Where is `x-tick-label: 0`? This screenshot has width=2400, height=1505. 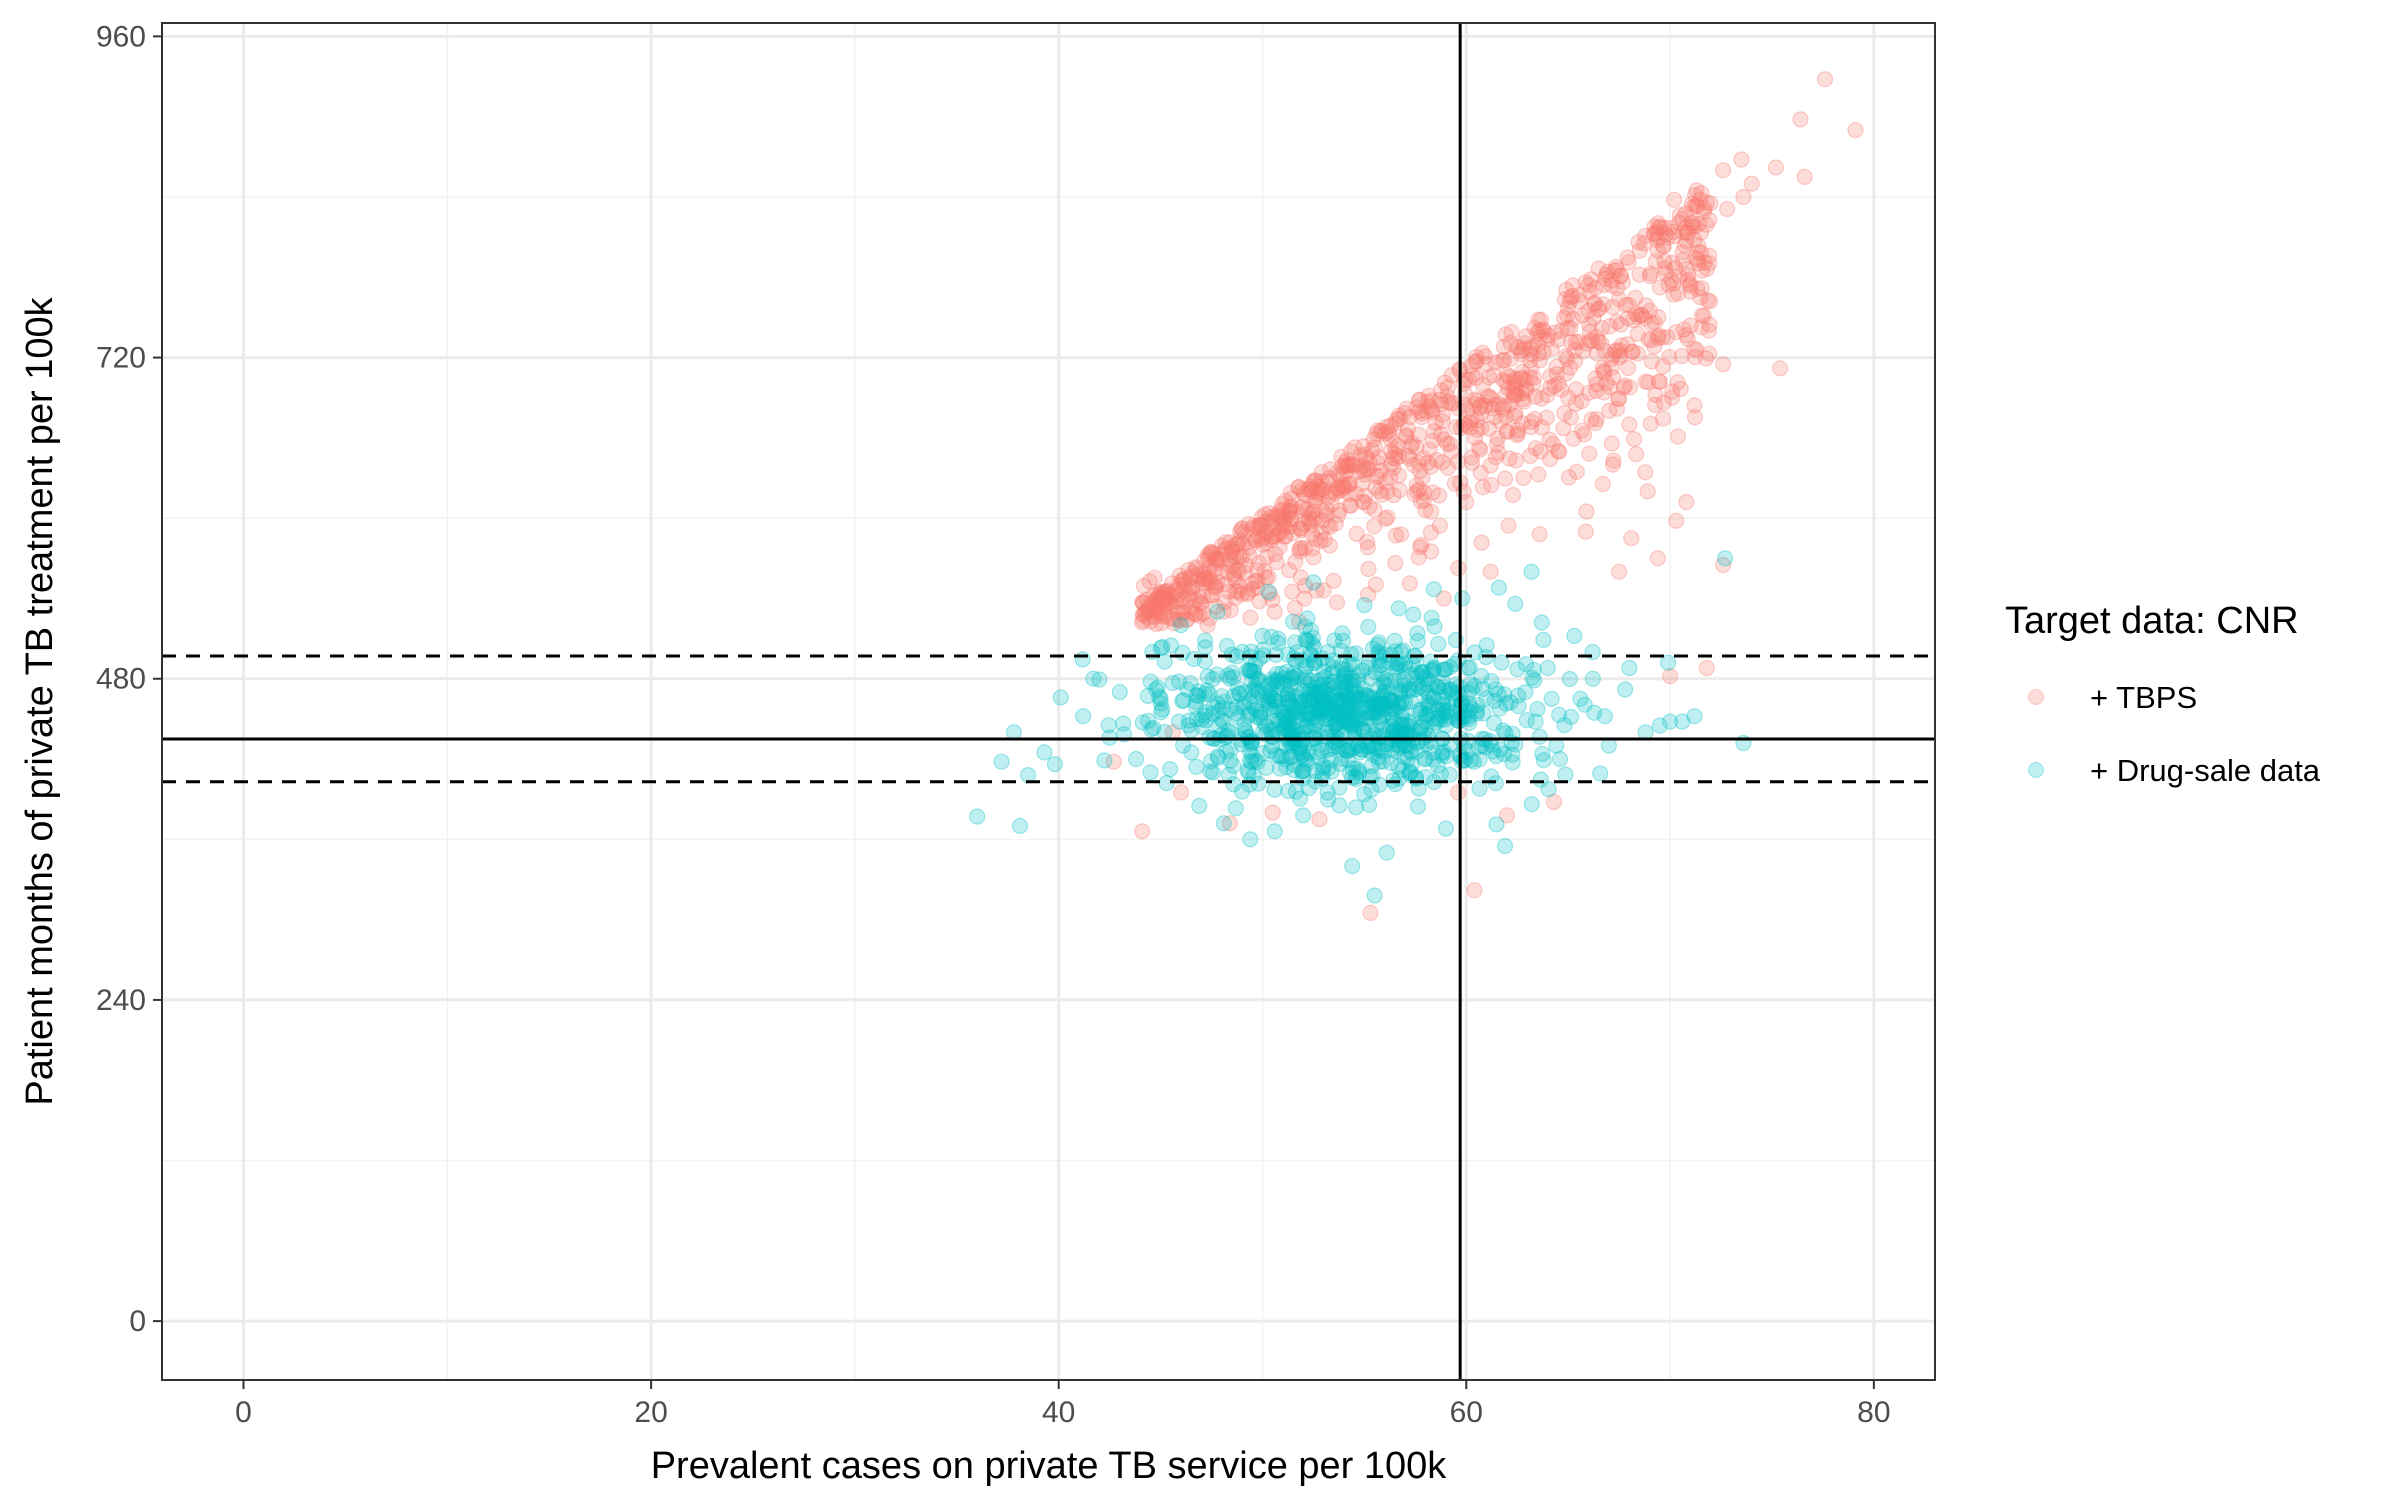 x-tick-label: 0 is located at coordinates (243, 1412).